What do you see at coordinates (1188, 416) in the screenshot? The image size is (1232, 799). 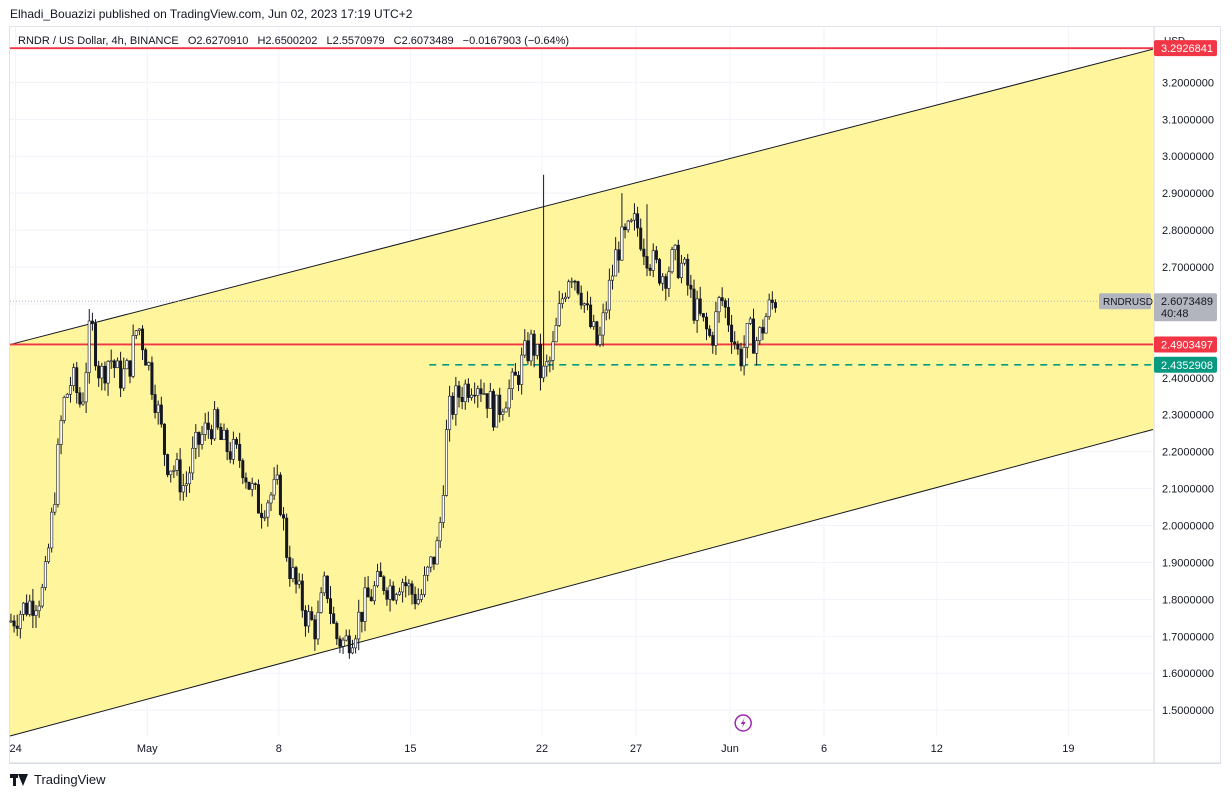 I see `y-tick-label: 2.3000000` at bounding box center [1188, 416].